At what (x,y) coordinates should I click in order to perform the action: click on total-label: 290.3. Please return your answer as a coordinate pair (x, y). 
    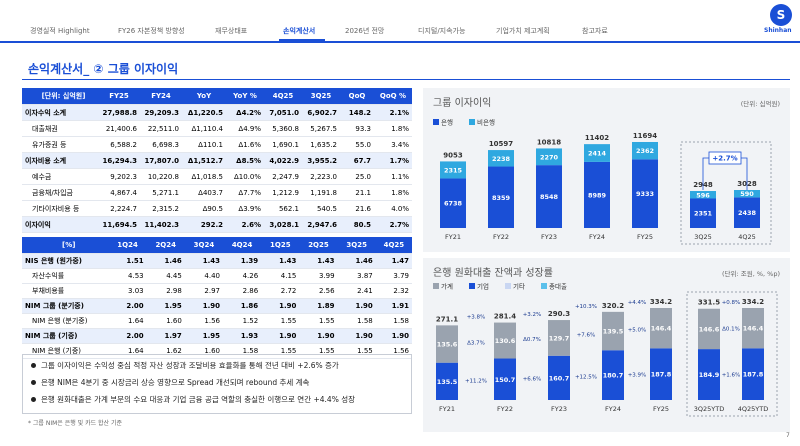
    Looking at the image, I should click on (559, 314).